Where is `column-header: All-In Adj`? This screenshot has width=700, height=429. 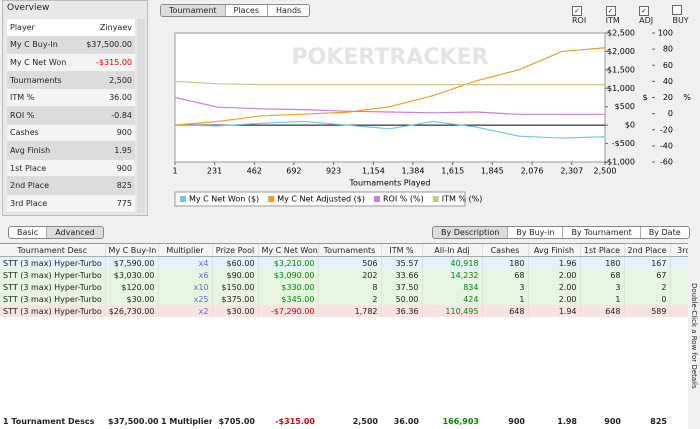
column-header: All-In Adj is located at coordinates (452, 250).